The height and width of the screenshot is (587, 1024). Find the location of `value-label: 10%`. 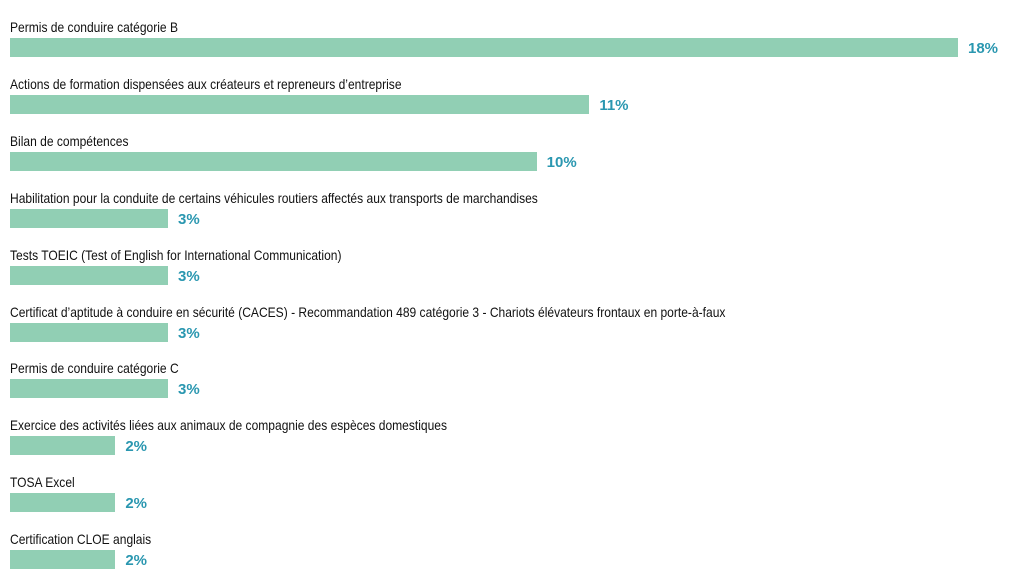

value-label: 10% is located at coordinates (561, 162).